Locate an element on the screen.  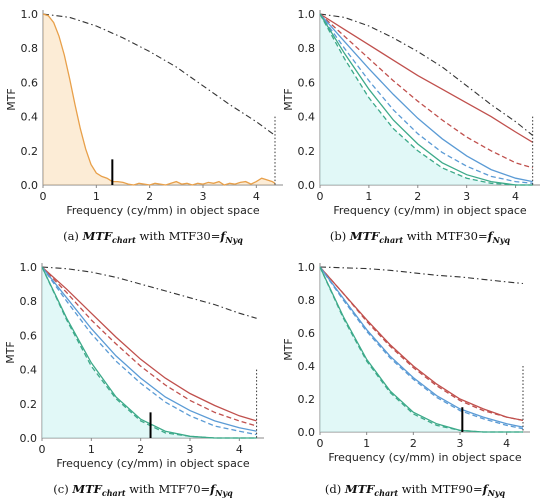
series-fill-chart-mtf is located at coordinates (159, 99).